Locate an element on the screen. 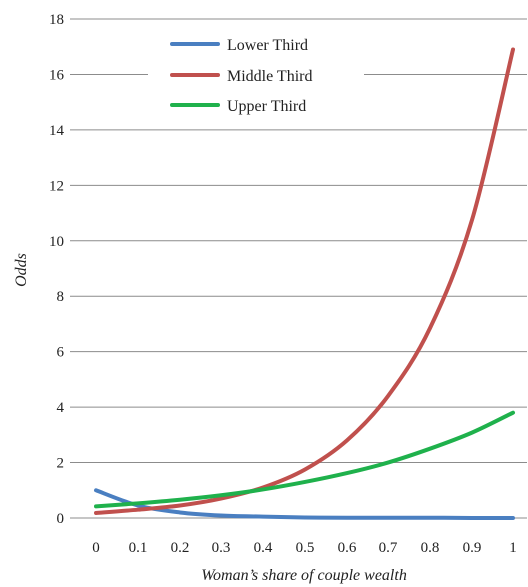 The width and height of the screenshot is (528, 587). y-tick-label: 2 is located at coordinates (61, 464).